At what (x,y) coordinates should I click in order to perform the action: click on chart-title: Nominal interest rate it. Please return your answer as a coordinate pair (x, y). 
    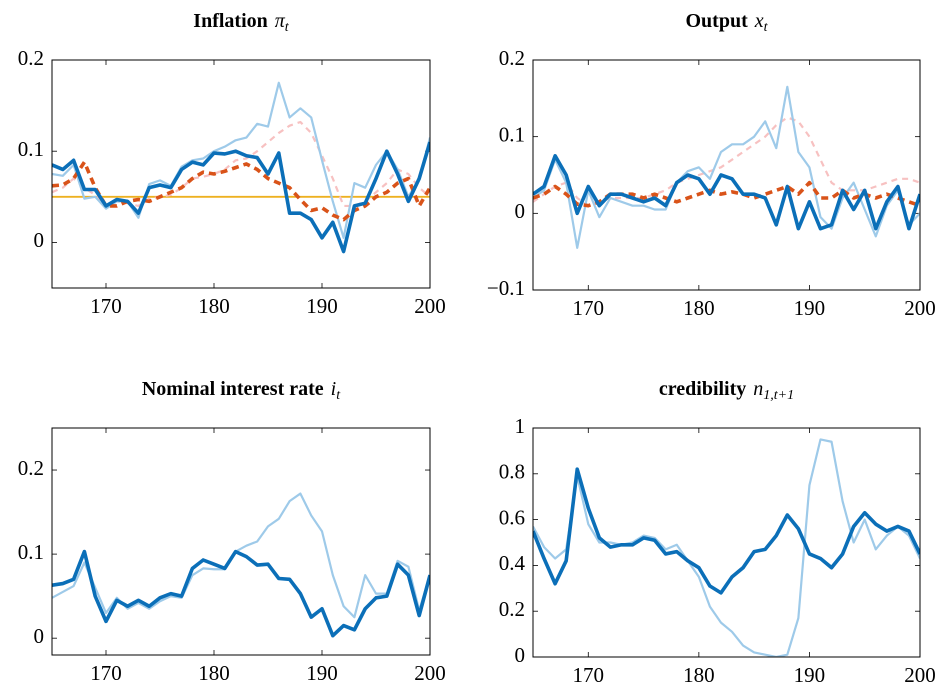
    Looking at the image, I should click on (241, 391).